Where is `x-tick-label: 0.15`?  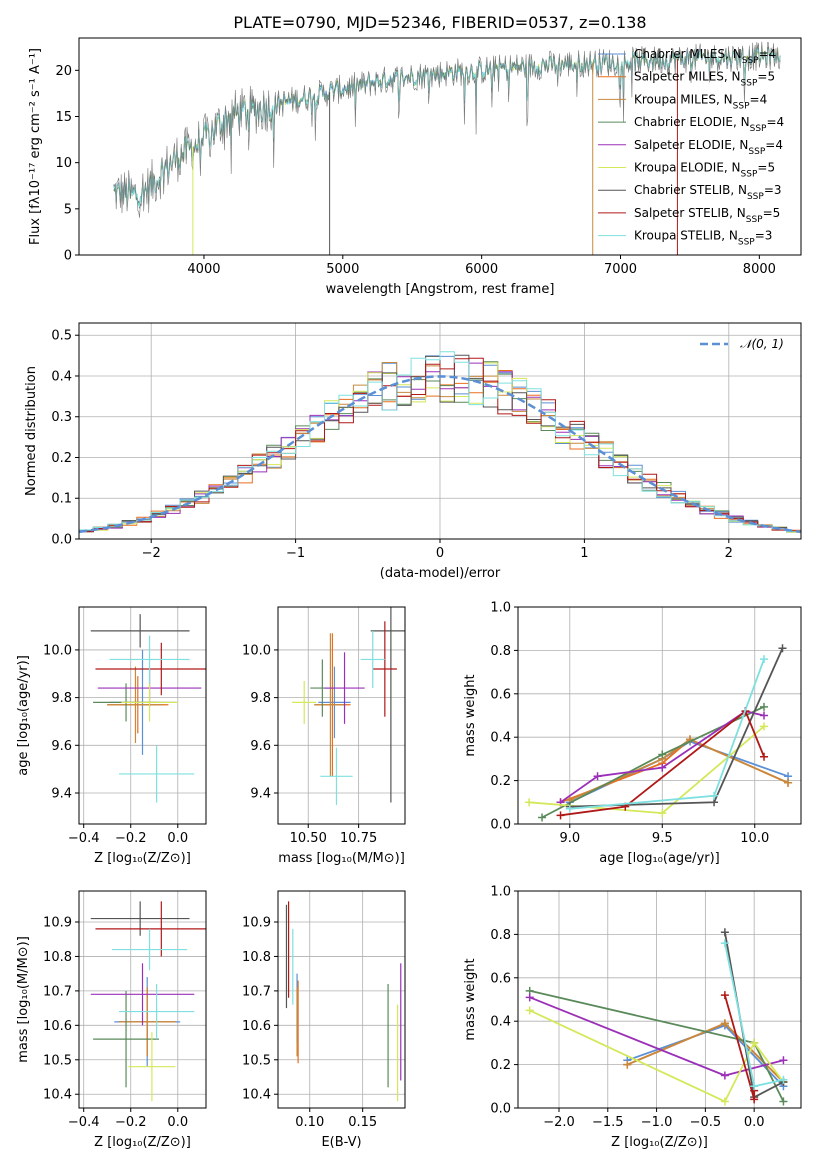 x-tick-label: 0.15 is located at coordinates (362, 1122).